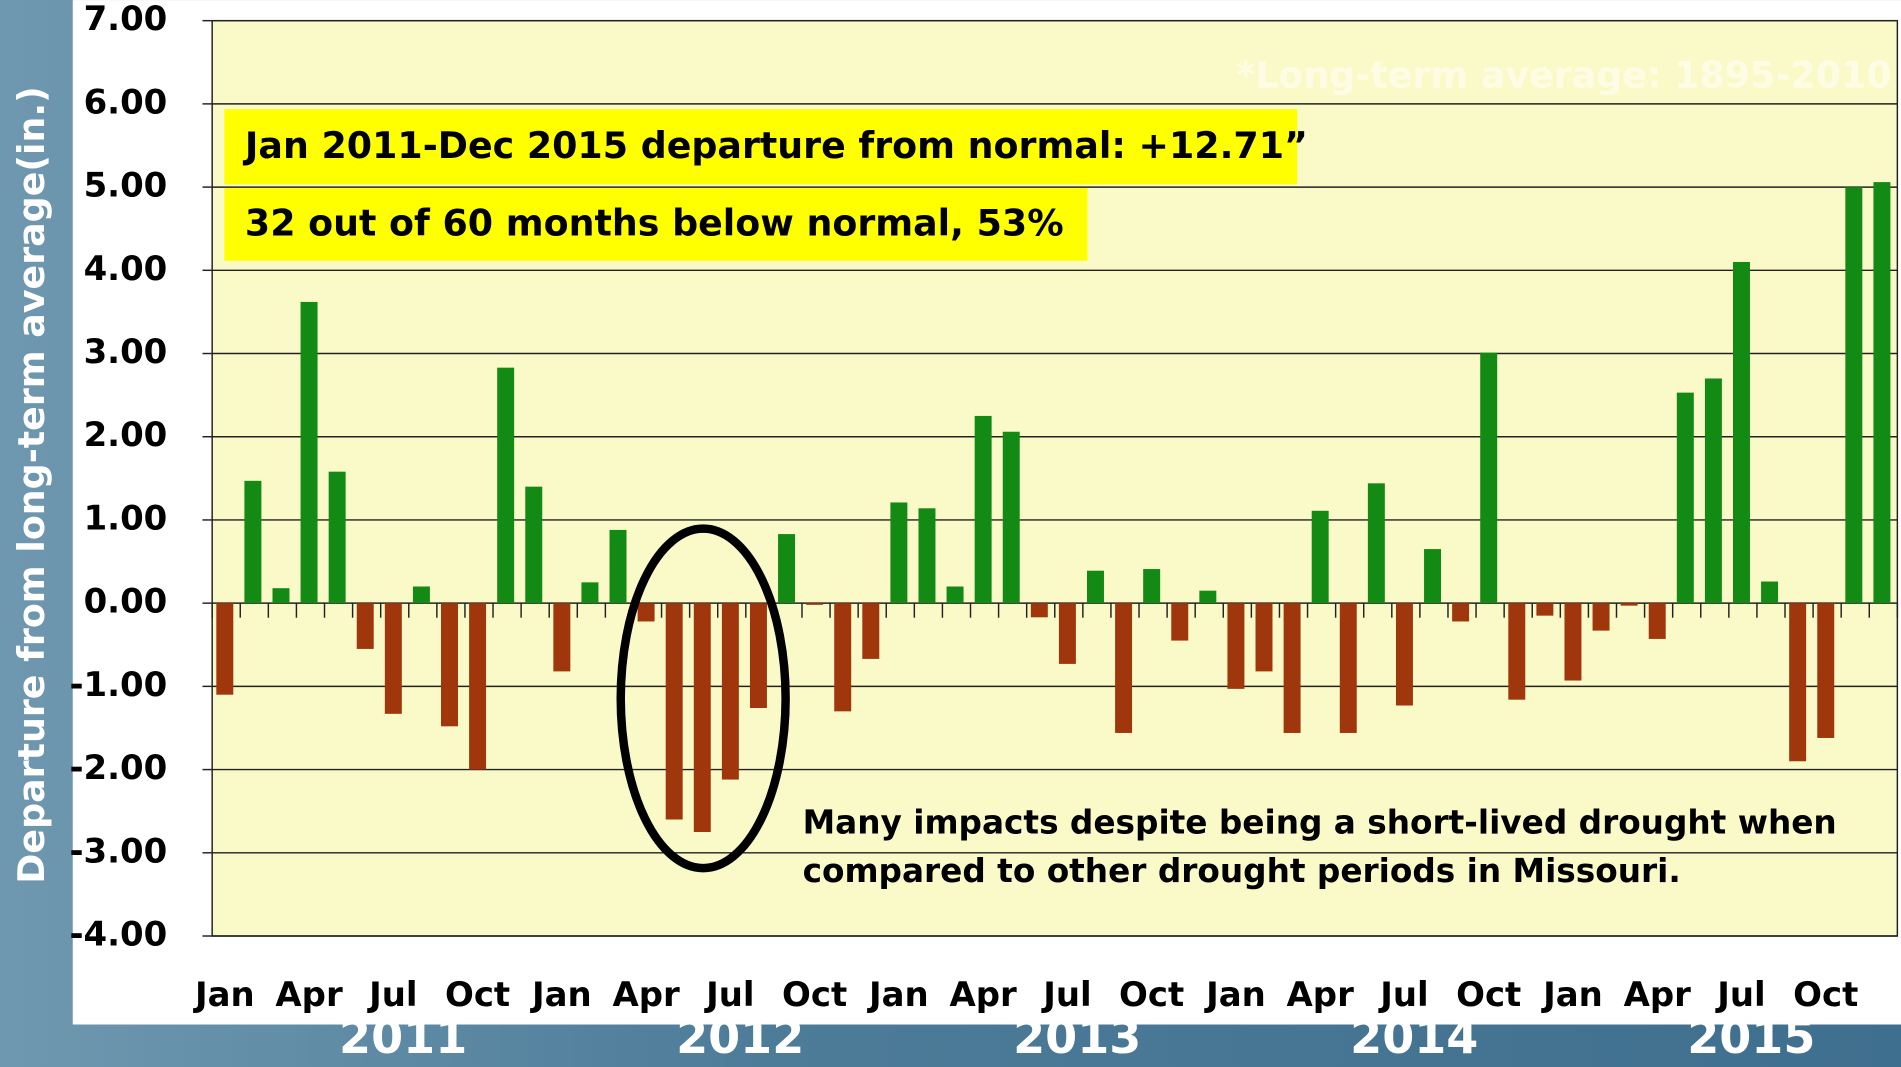 Image resolution: width=1901 pixels, height=1067 pixels. I want to click on y-tick-label: 1.00, so click(126, 518).